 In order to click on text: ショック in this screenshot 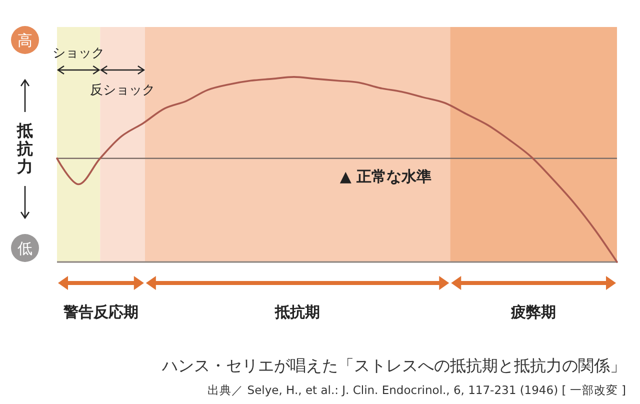, I will do `click(78, 53)`.